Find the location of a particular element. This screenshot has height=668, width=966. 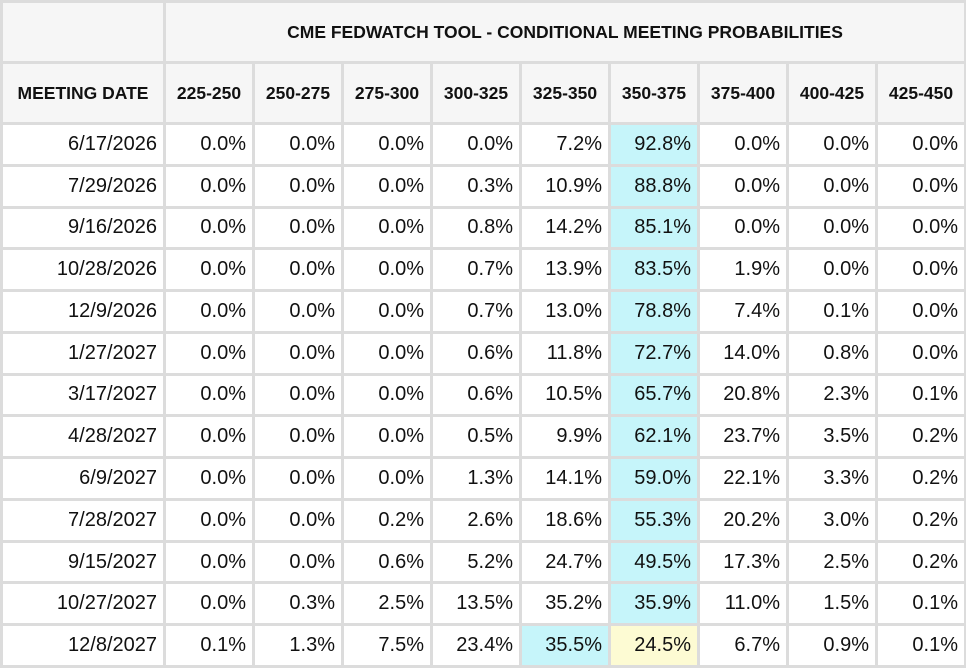

probability-cell: 5.2% is located at coordinates (476, 562).